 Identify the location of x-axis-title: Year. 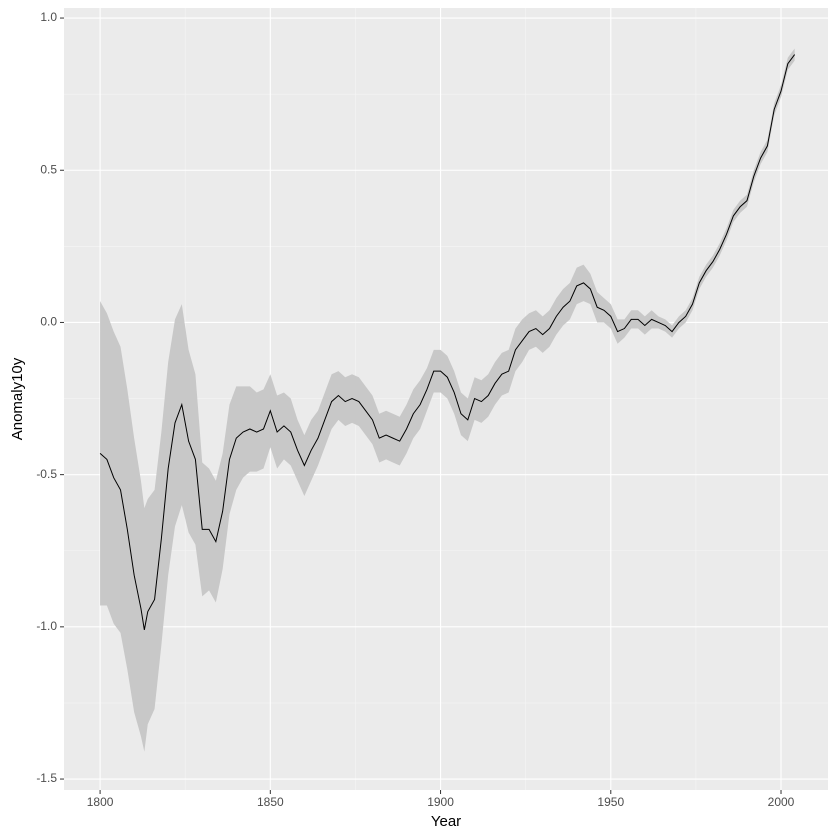
(446, 821).